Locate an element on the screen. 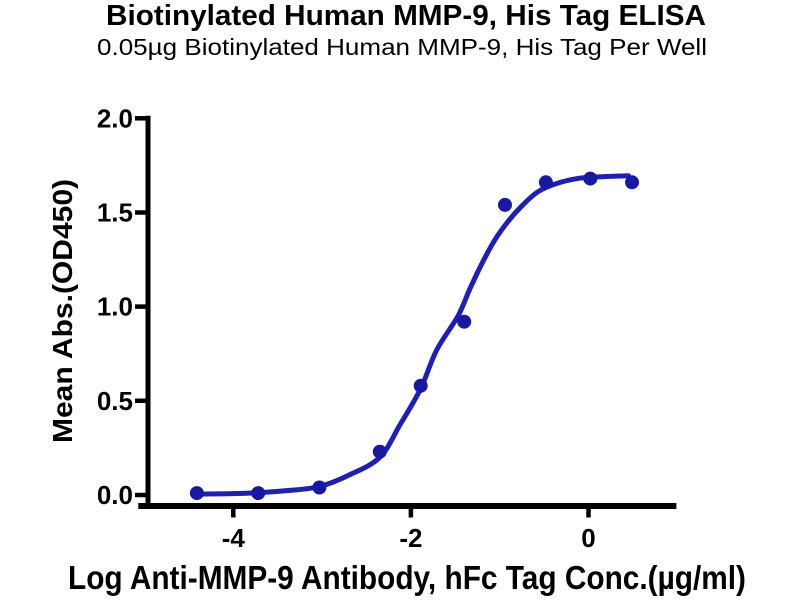 The image size is (800, 600). y-axis-title: Mean Abs.(OD450) is located at coordinates (62, 311).